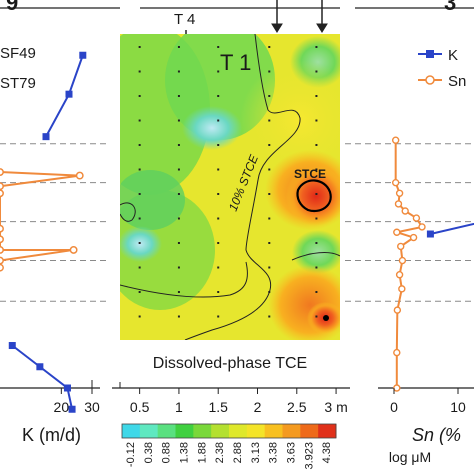  I want to click on colorbar-ticklabel: 0.88, so click(167, 452).